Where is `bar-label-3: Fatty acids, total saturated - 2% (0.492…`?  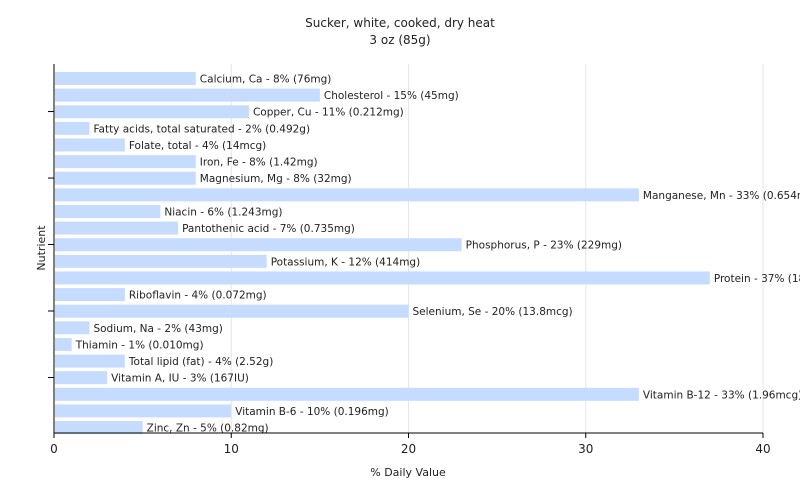
bar-label-3: Fatty acids, total saturated - 2% (0.492… is located at coordinates (201, 129).